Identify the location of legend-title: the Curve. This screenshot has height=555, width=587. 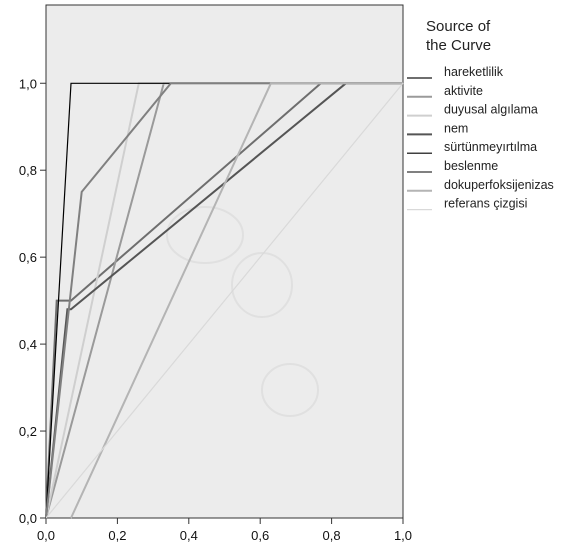
(458, 45).